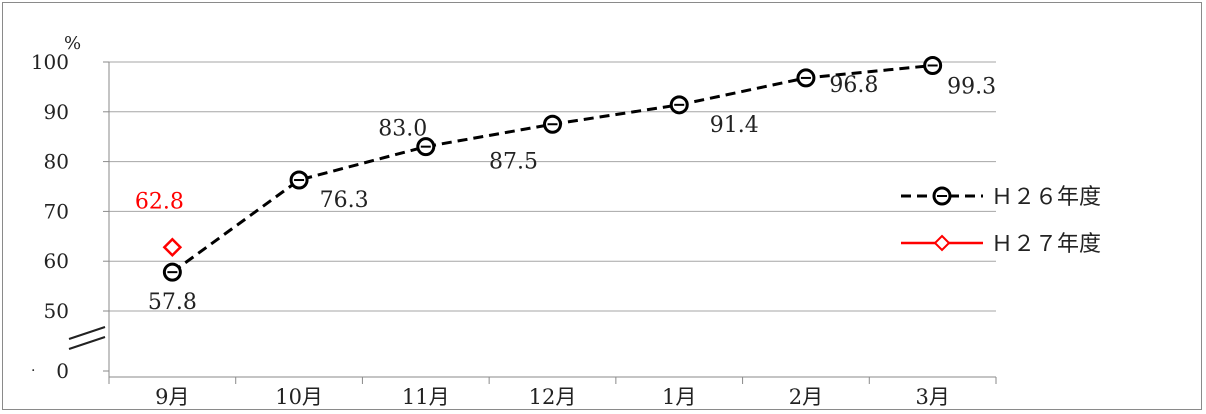 Image resolution: width=1206 pixels, height=414 pixels. I want to click on data-label-h26: 91.4, so click(734, 125).